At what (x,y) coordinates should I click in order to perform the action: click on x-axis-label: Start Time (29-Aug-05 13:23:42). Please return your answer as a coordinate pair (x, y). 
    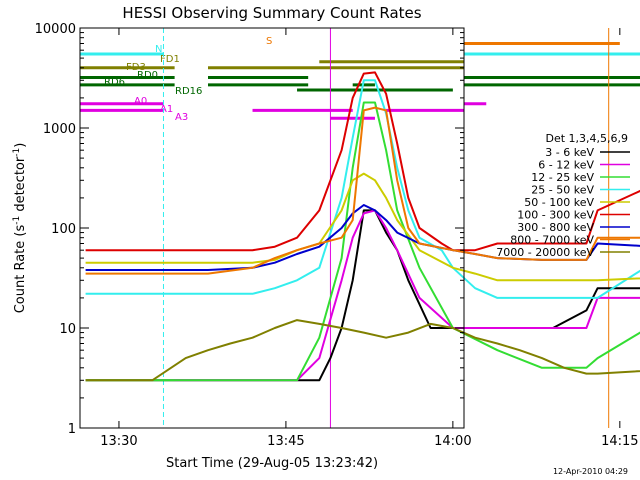
    Looking at the image, I should click on (272, 463).